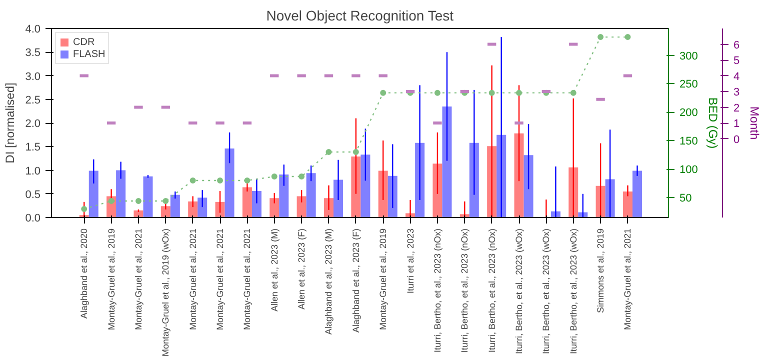  Describe the element at coordinates (689, 170) in the screenshot. I see `y2-tick-label: 100` at that location.